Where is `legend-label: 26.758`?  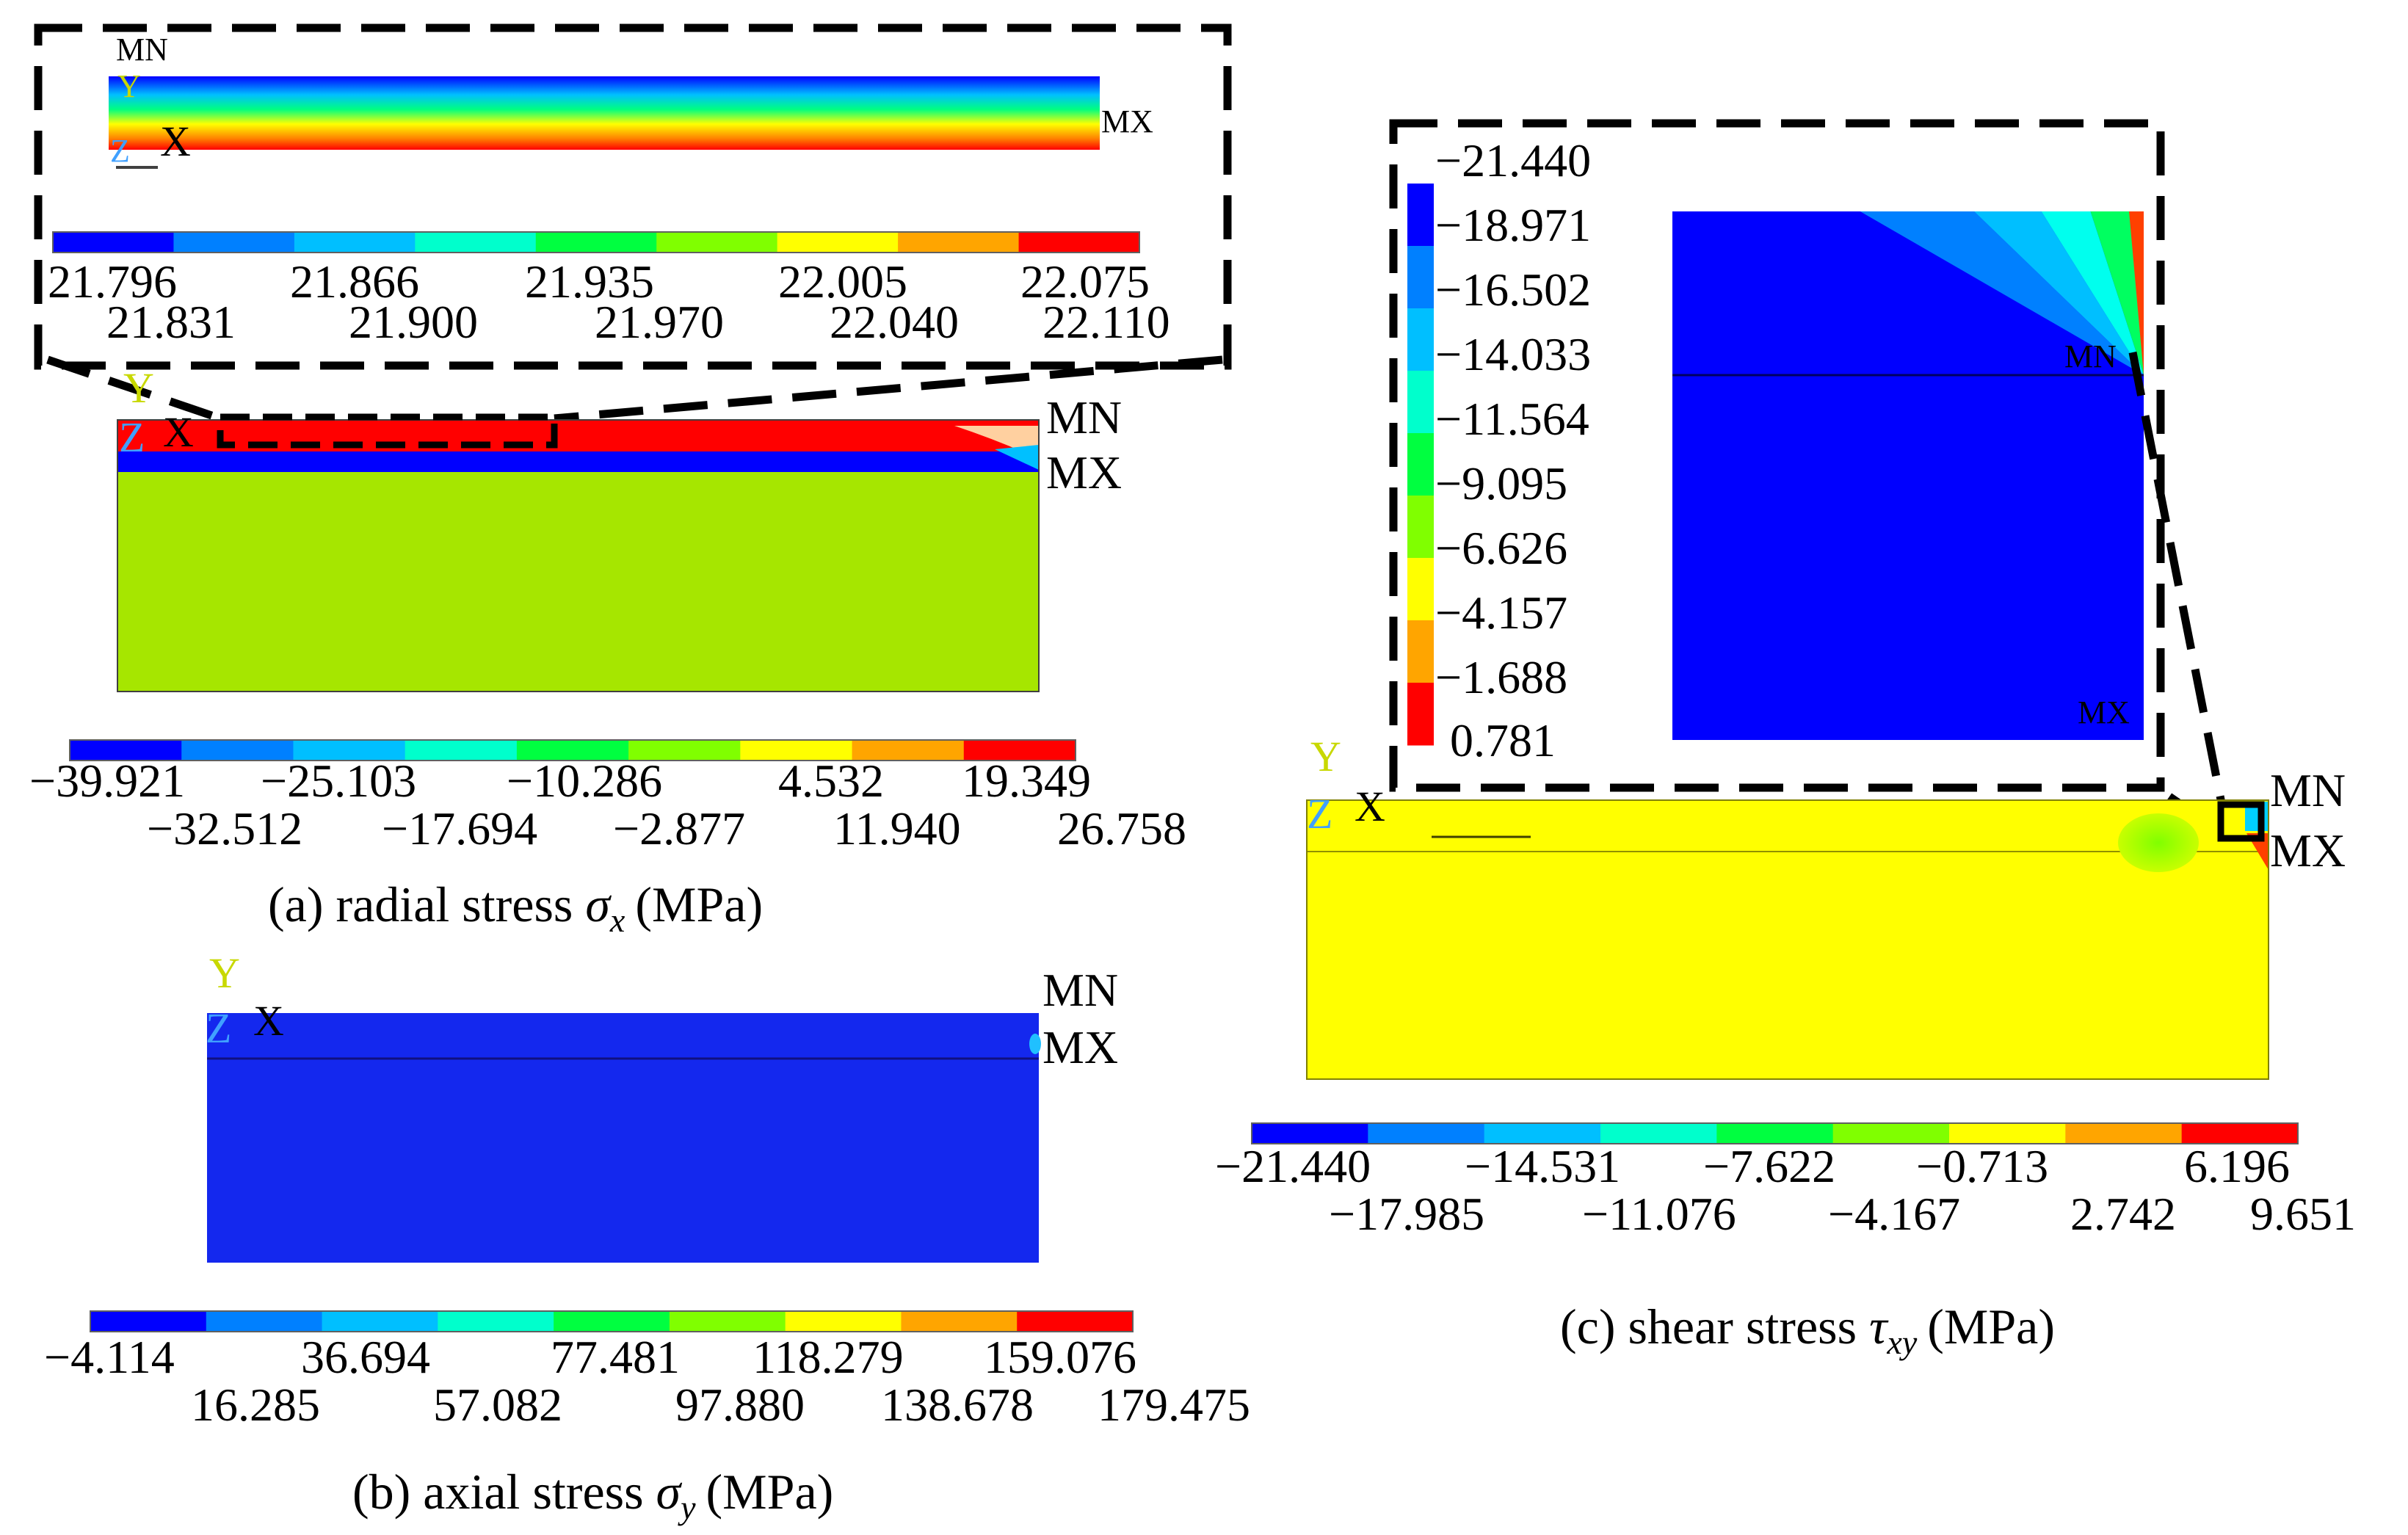 legend-label: 26.758 is located at coordinates (1121, 828).